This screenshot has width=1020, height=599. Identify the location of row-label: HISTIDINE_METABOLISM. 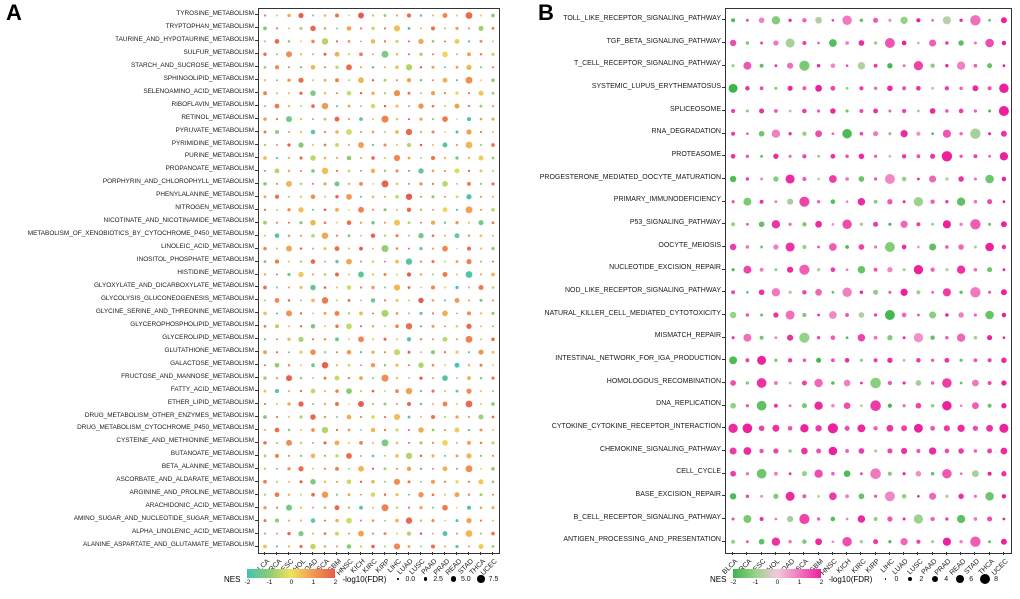
(215, 273).